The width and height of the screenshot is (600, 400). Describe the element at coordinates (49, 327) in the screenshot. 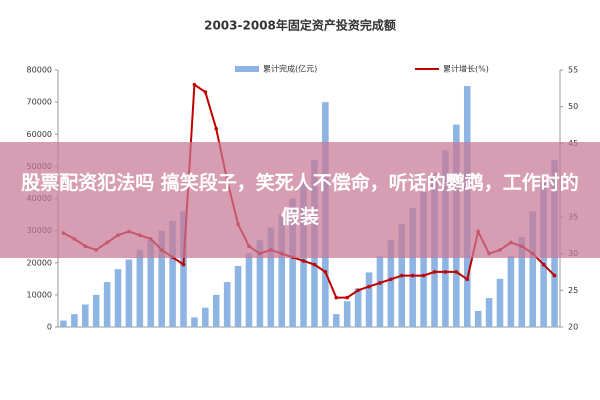

I see `y-tick-label: 0` at that location.